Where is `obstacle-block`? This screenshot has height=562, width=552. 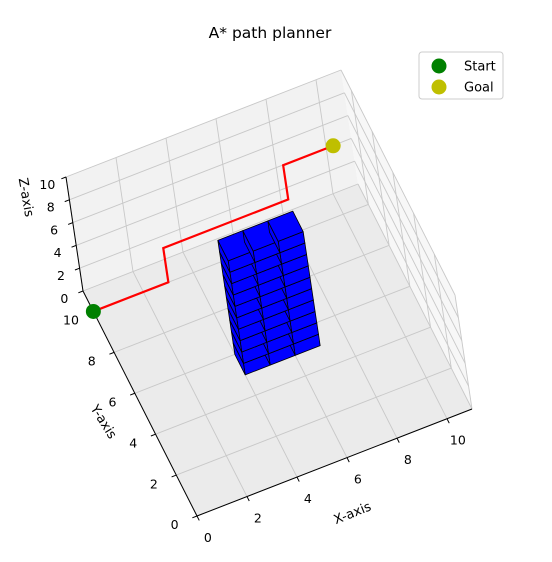
obstacle-block is located at coordinates (269, 293).